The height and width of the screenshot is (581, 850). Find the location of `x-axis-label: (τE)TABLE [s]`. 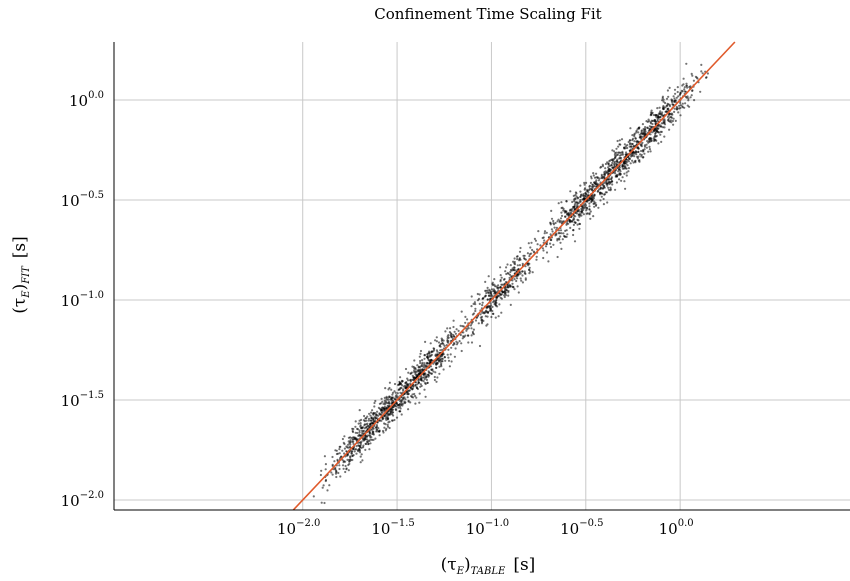

x-axis-label: (τE)TABLE [s] is located at coordinates (488, 566).